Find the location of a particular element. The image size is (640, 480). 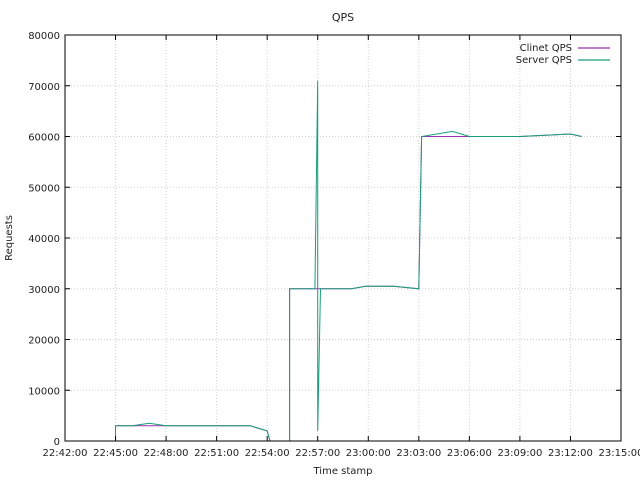

x-tick-label: 22:54:00 is located at coordinates (267, 453).